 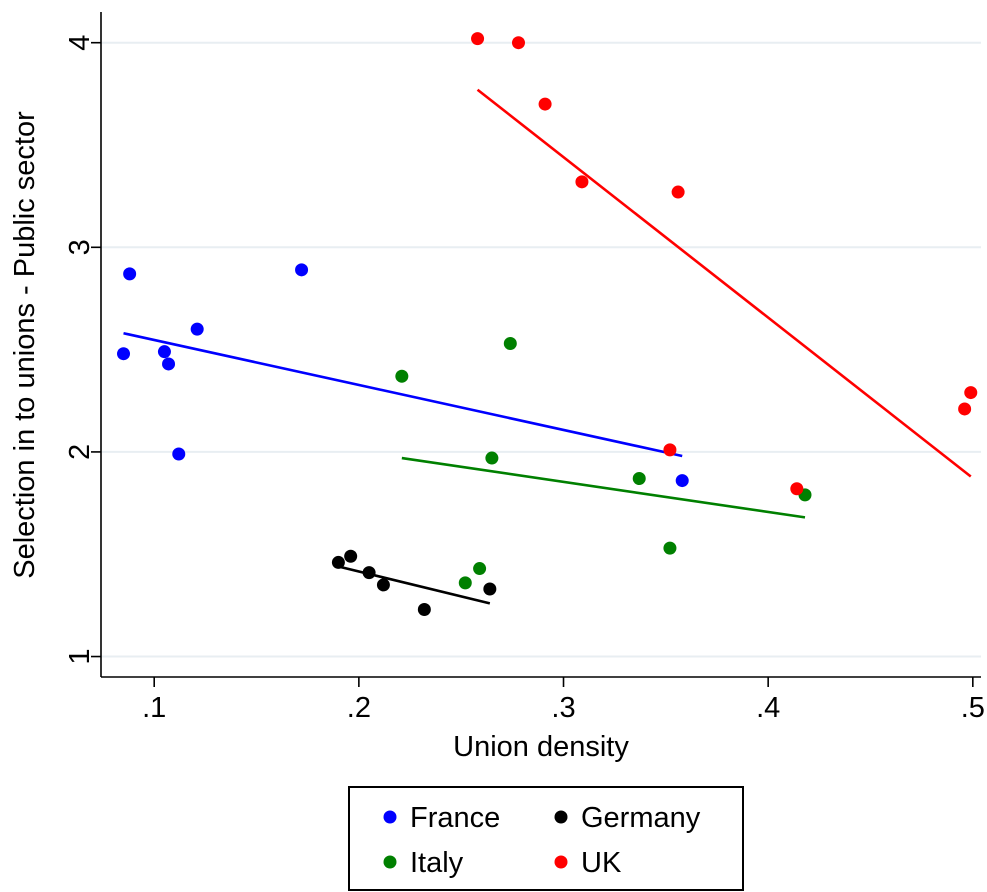 I want to click on legend-marker-germany, so click(x=561, y=817).